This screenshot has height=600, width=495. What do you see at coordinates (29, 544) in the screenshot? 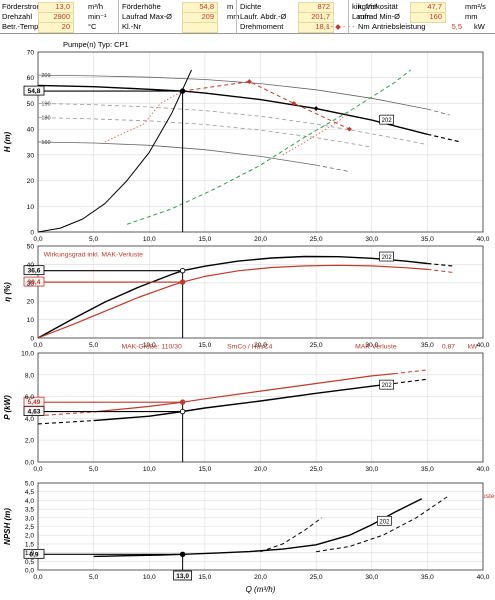
I see `y-tick-label: 1,5` at bounding box center [29, 544].